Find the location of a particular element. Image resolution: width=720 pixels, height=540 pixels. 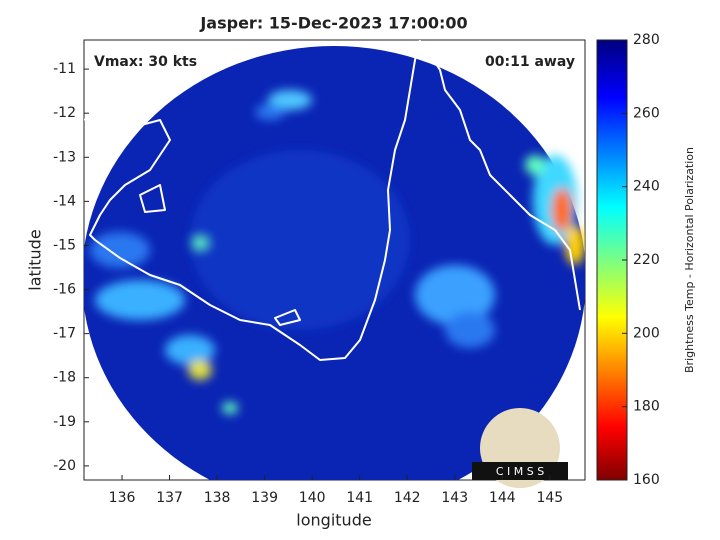

x-tick-label: 139 is located at coordinates (264, 498).